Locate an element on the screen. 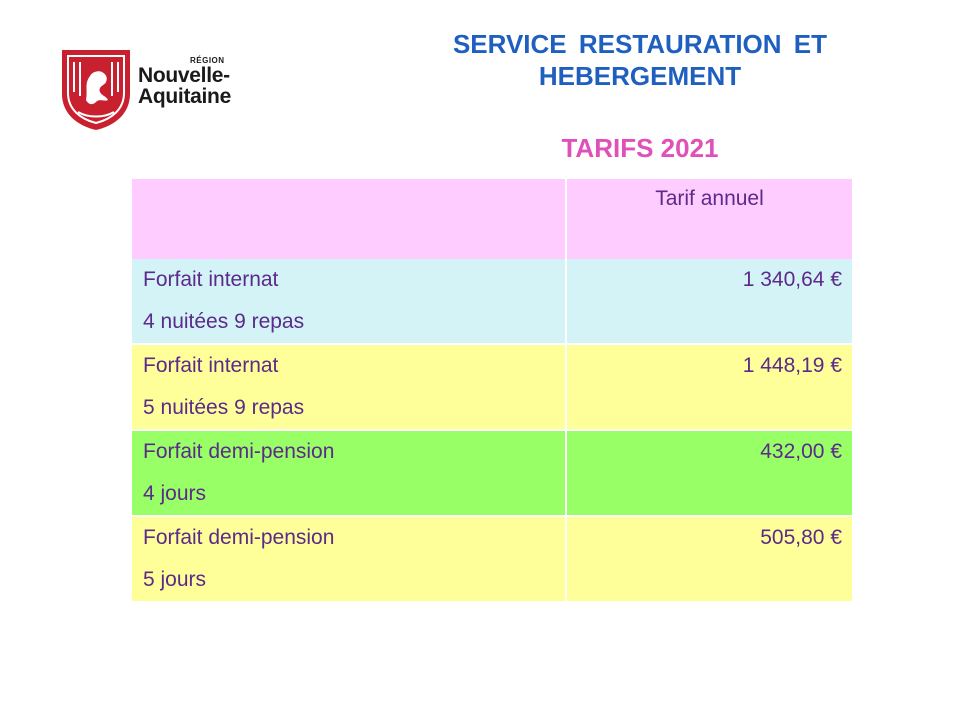 This screenshot has height=720, width=960. page-subtitle: TARIFS 2021 is located at coordinates (640, 148).